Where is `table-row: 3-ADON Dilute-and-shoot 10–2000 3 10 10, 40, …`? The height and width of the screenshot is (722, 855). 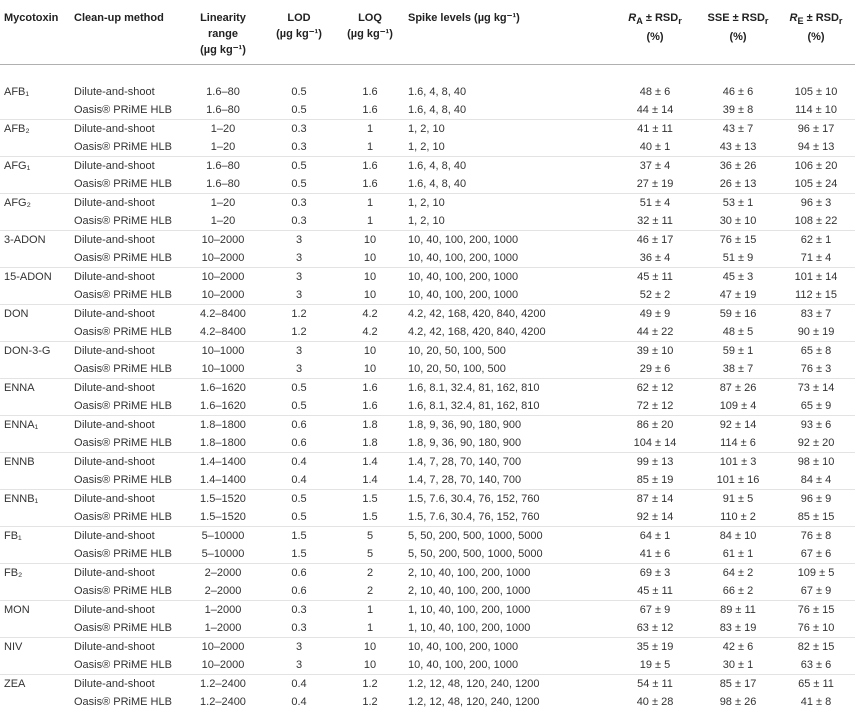 table-row: 3-ADON Dilute-and-shoot 10–2000 3 10 10, 40, … is located at coordinates (427, 239).